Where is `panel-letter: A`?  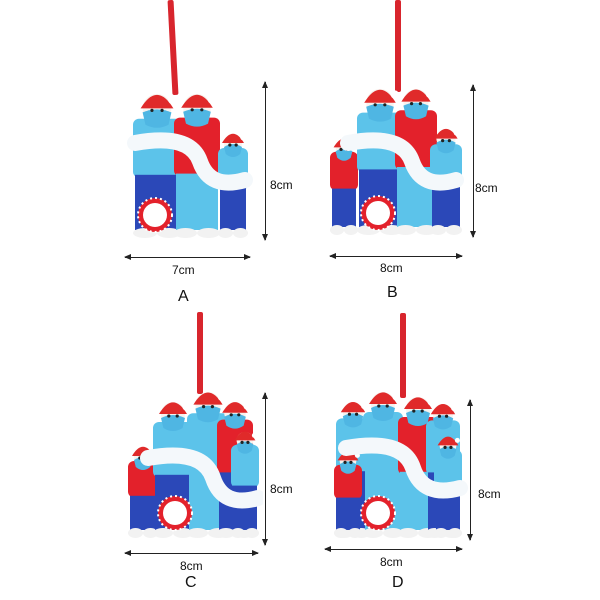
panel-letter: A is located at coordinates (183, 296).